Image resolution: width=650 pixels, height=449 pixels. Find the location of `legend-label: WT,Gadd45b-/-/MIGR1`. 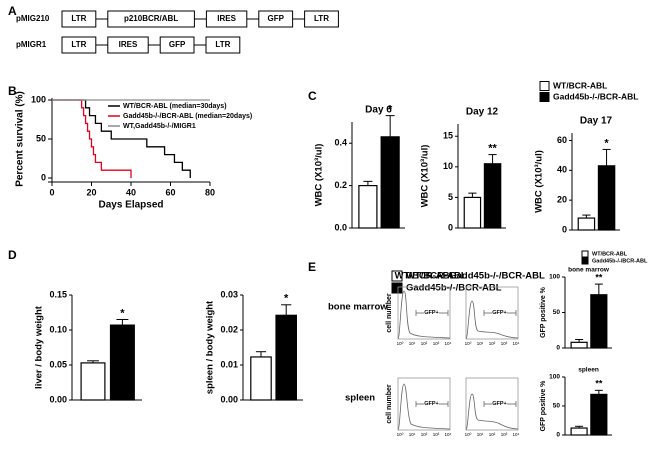

legend-label: WT,Gadd45b-/-/MIGR1 is located at coordinates (159, 126).